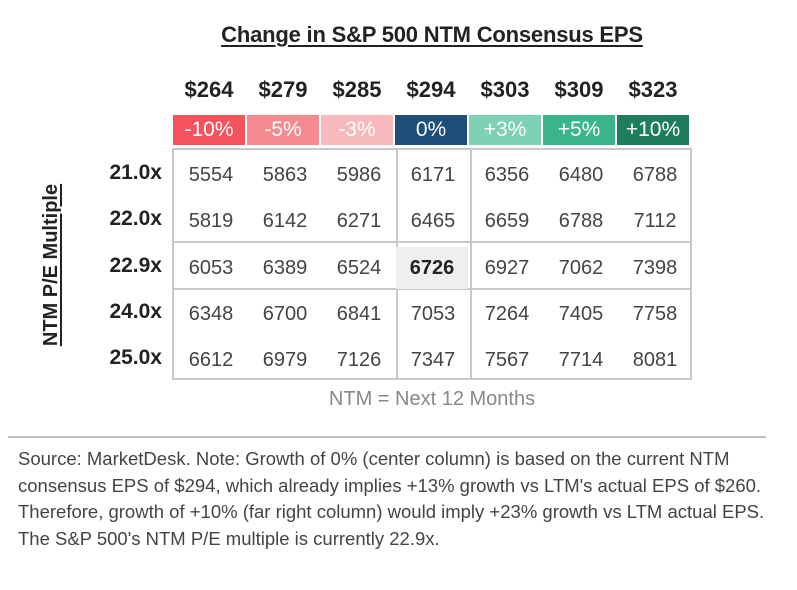 The height and width of the screenshot is (590, 797). Describe the element at coordinates (505, 89) in the screenshot. I see `eps-header: $303` at that location.